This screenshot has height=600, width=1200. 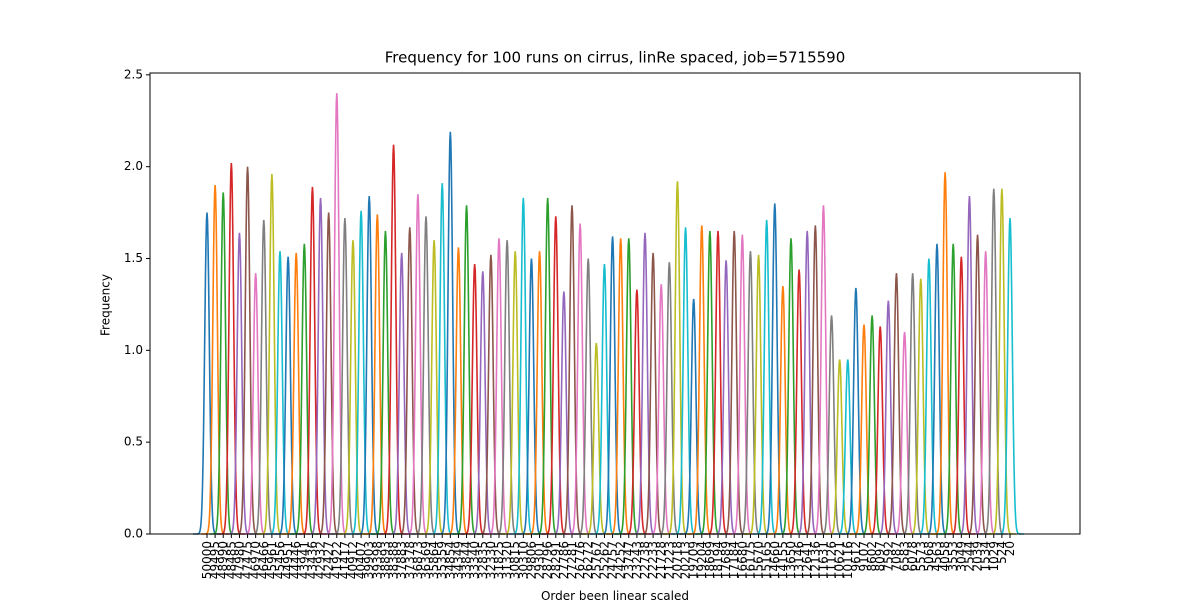 I want to click on x-tick-label: 25262, so click(x=604, y=560).